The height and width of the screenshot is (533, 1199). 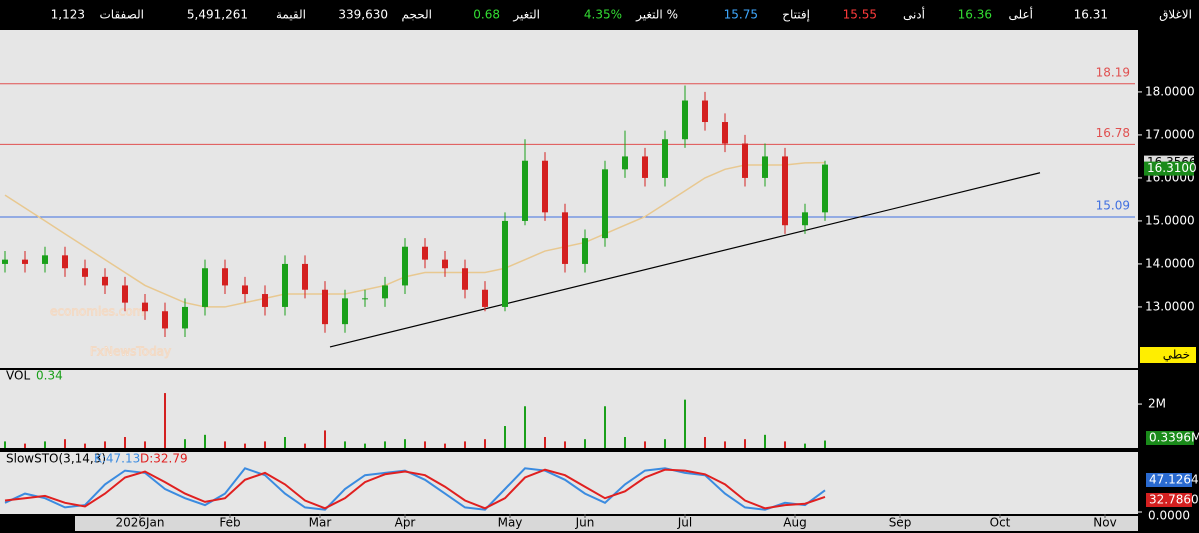 I want to click on y-tick-label: 18.0000, so click(x=1170, y=91).